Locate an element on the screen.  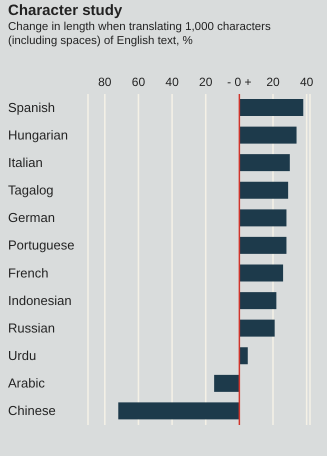
y-tick-label: Portuguese is located at coordinates (41, 245).